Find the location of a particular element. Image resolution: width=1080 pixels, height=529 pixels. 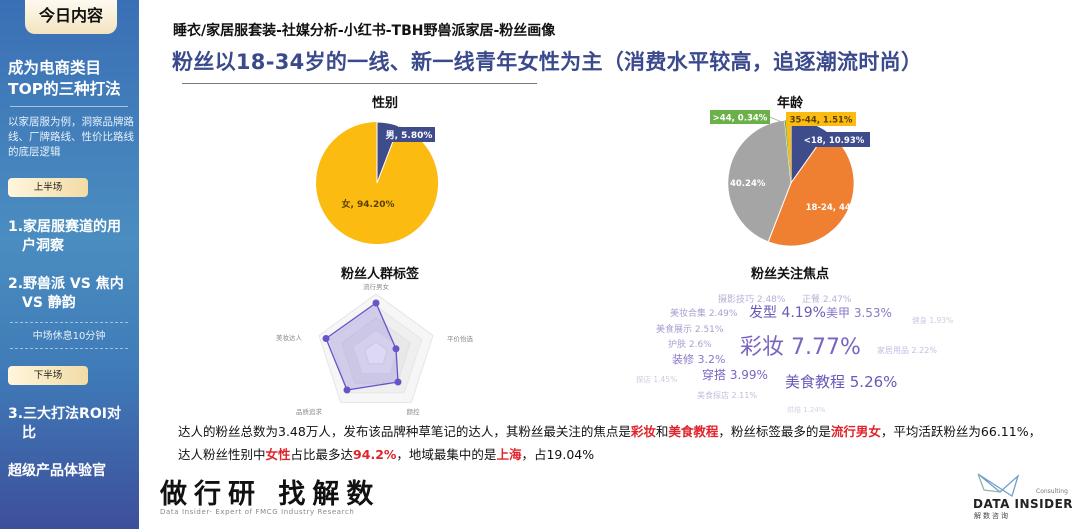

pie-label-male: 男, 5.80% is located at coordinates (409, 135).